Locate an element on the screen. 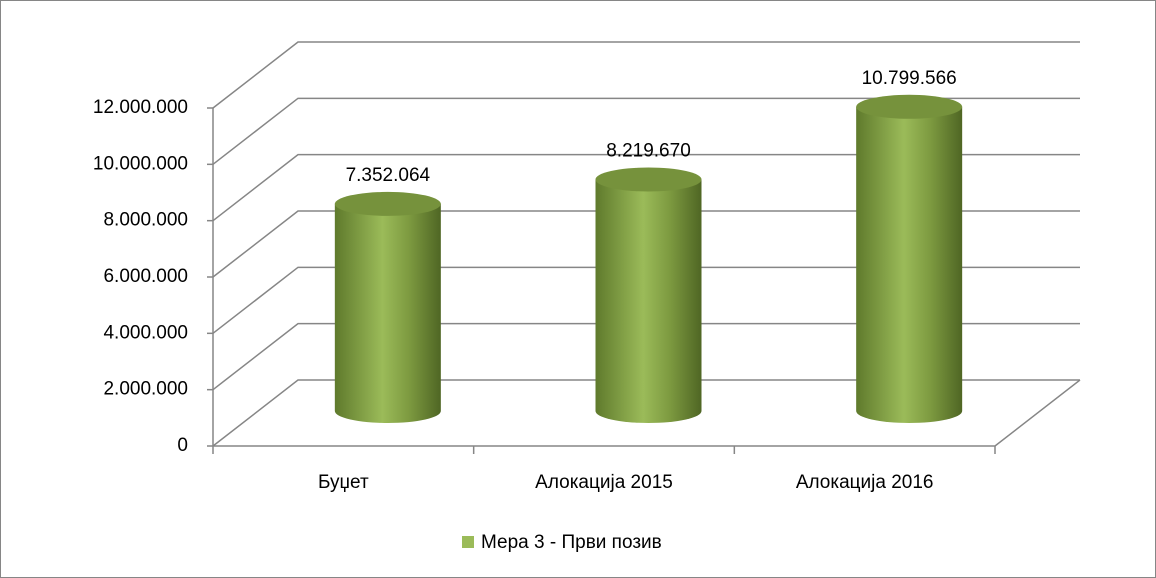 The image size is (1156, 578). x-tick-label: Алокација 2015 is located at coordinates (604, 482).